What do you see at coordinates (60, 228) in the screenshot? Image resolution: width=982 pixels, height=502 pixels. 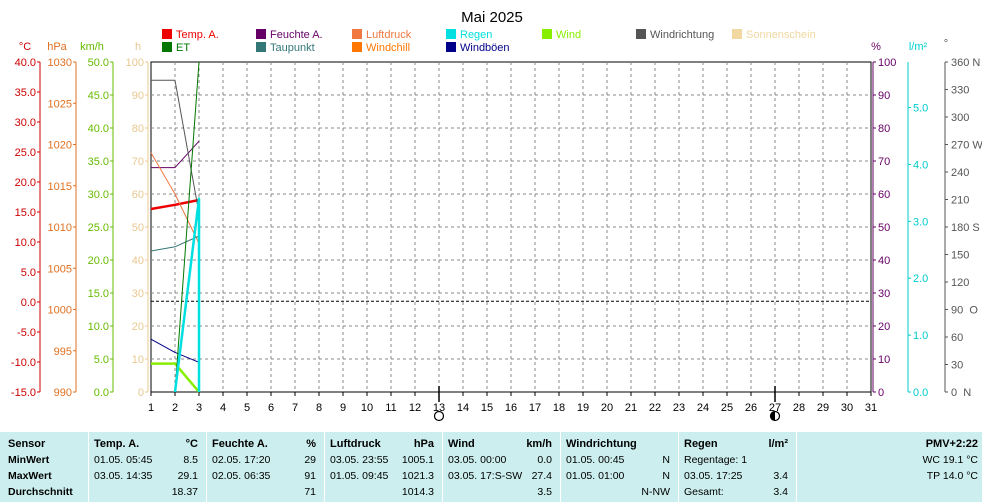 I see `axis-tick-label: 1010` at bounding box center [60, 228].